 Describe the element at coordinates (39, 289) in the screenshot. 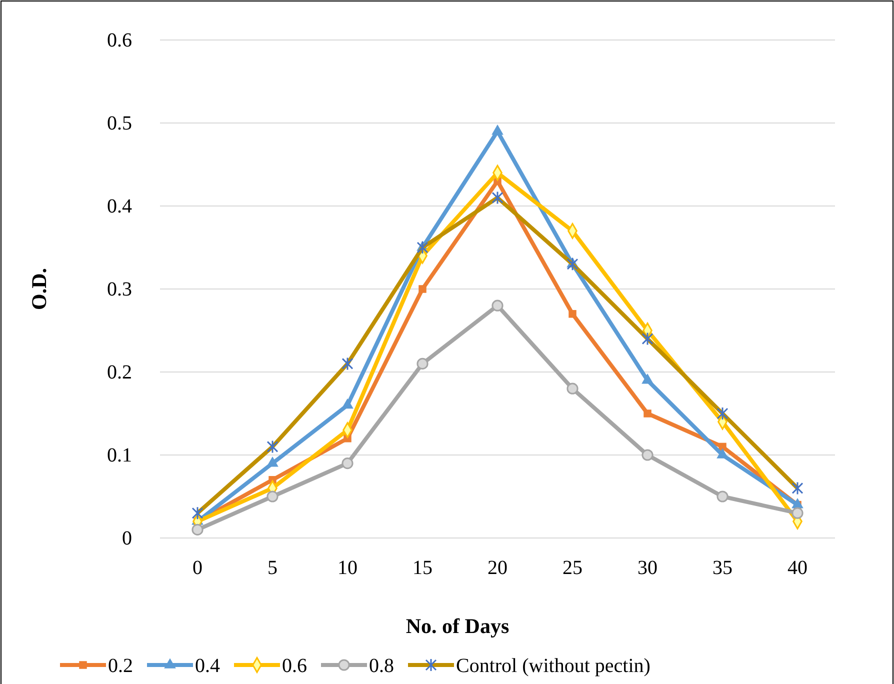

I see `y-axis-title: O.D.` at that location.